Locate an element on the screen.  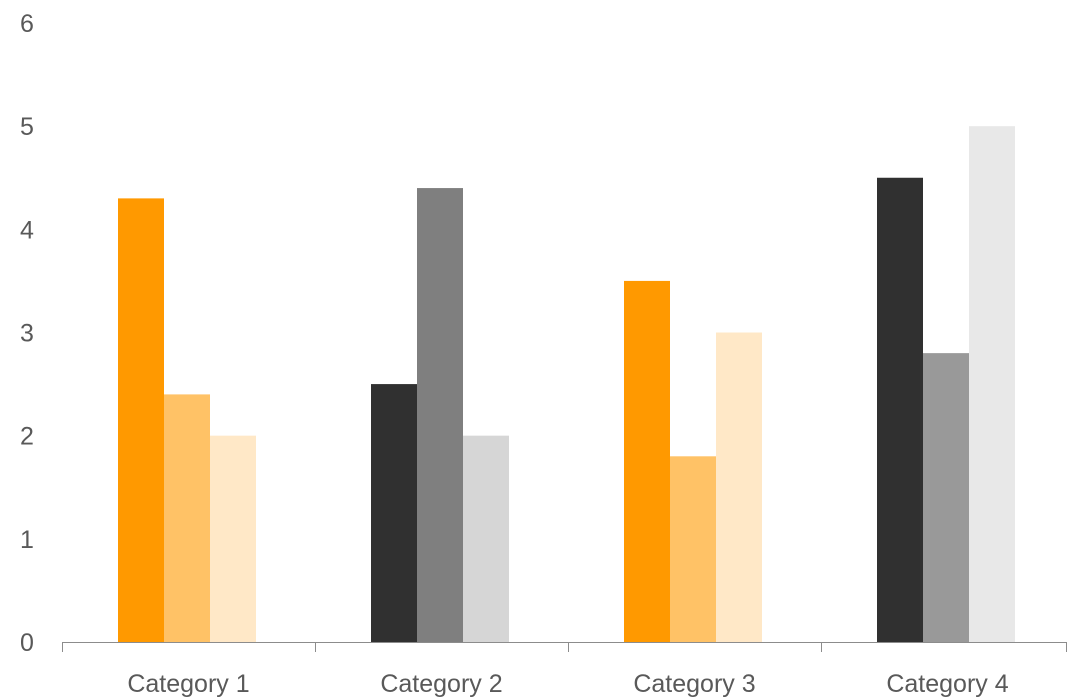
category-label: Category 4 is located at coordinates (947, 684).